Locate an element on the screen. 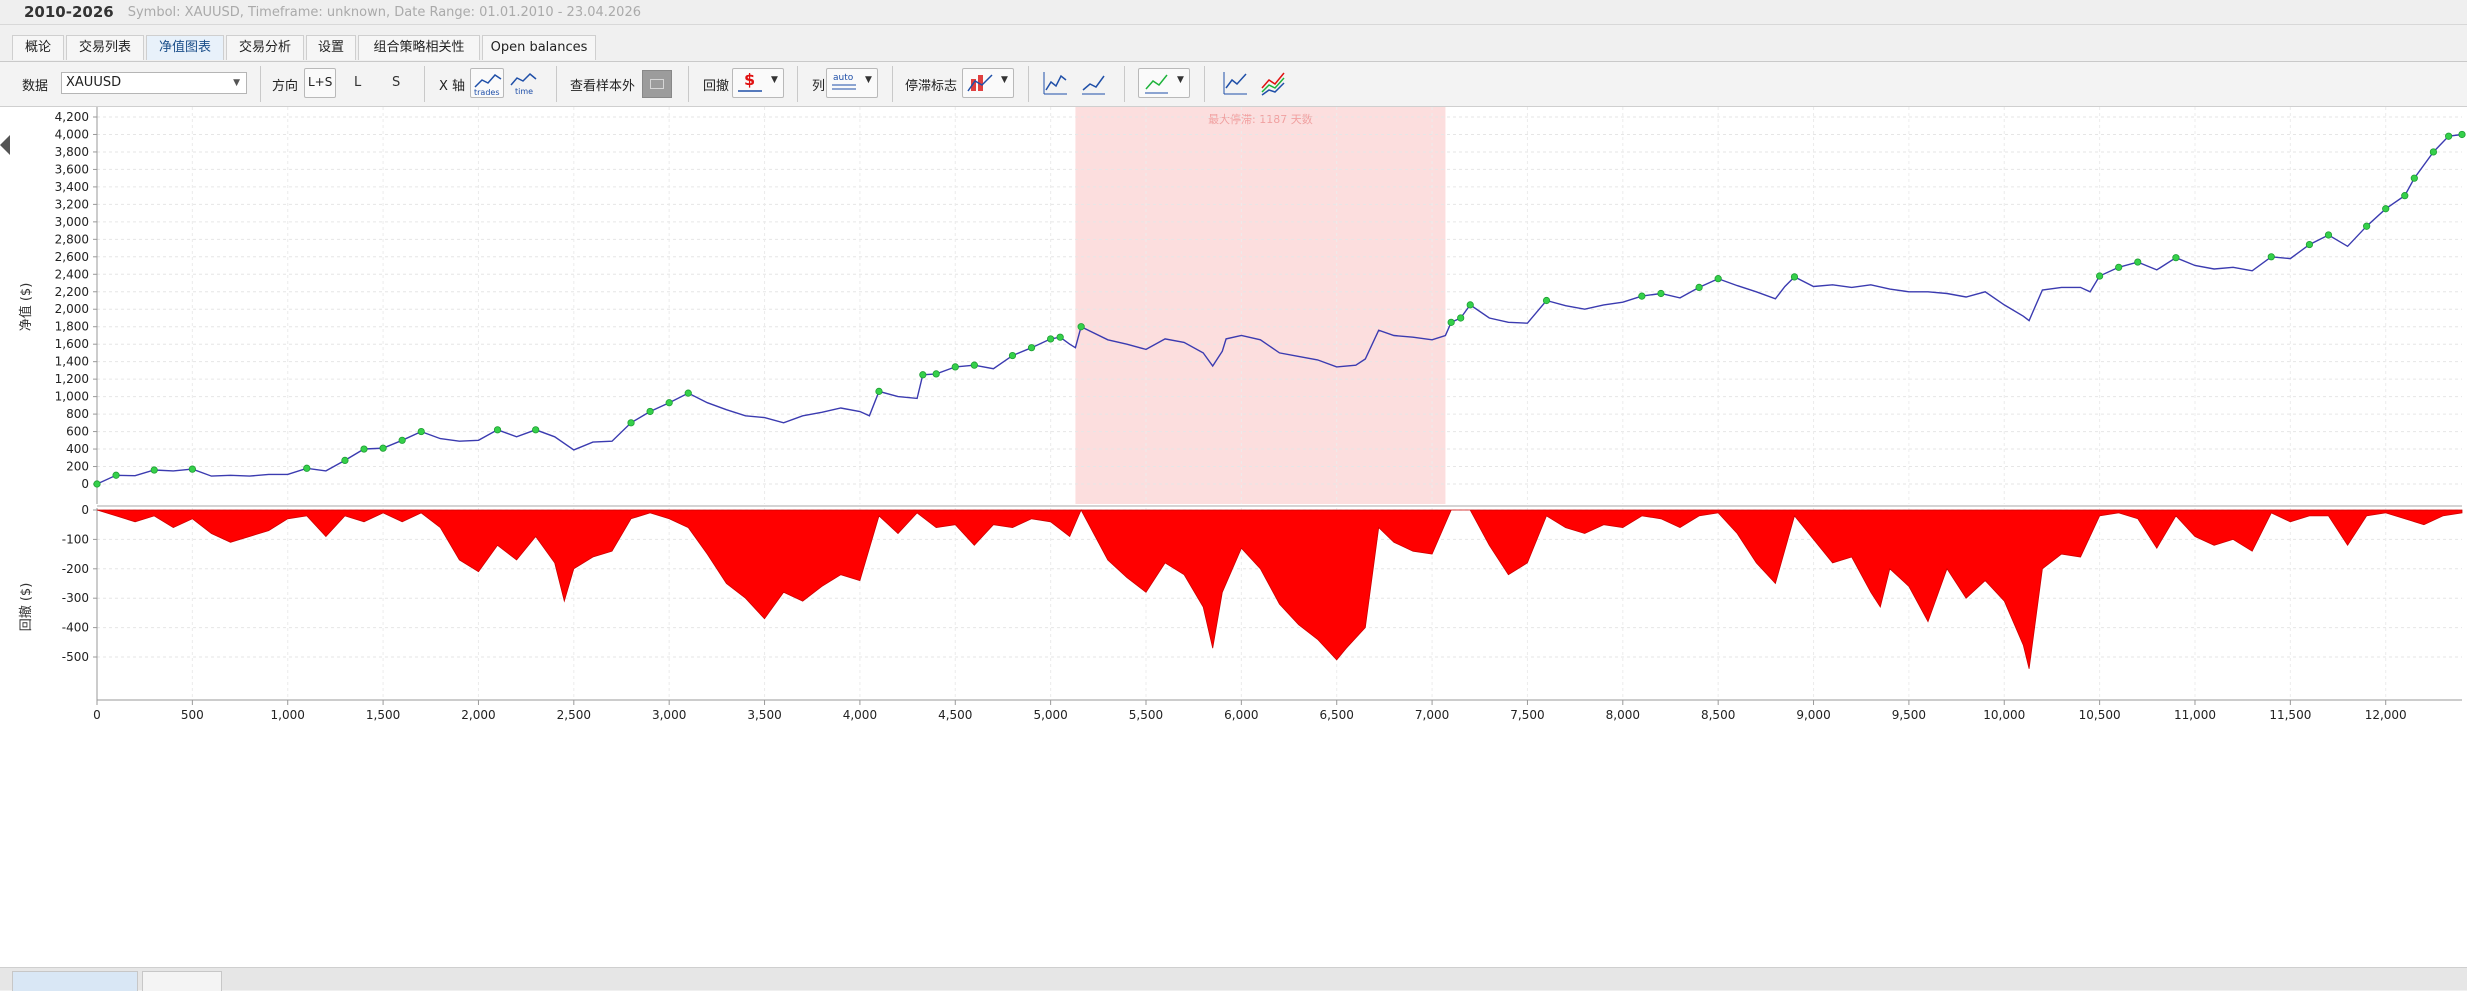 The image size is (2467, 991). xtick-label: 7,000 is located at coordinates (1432, 715).